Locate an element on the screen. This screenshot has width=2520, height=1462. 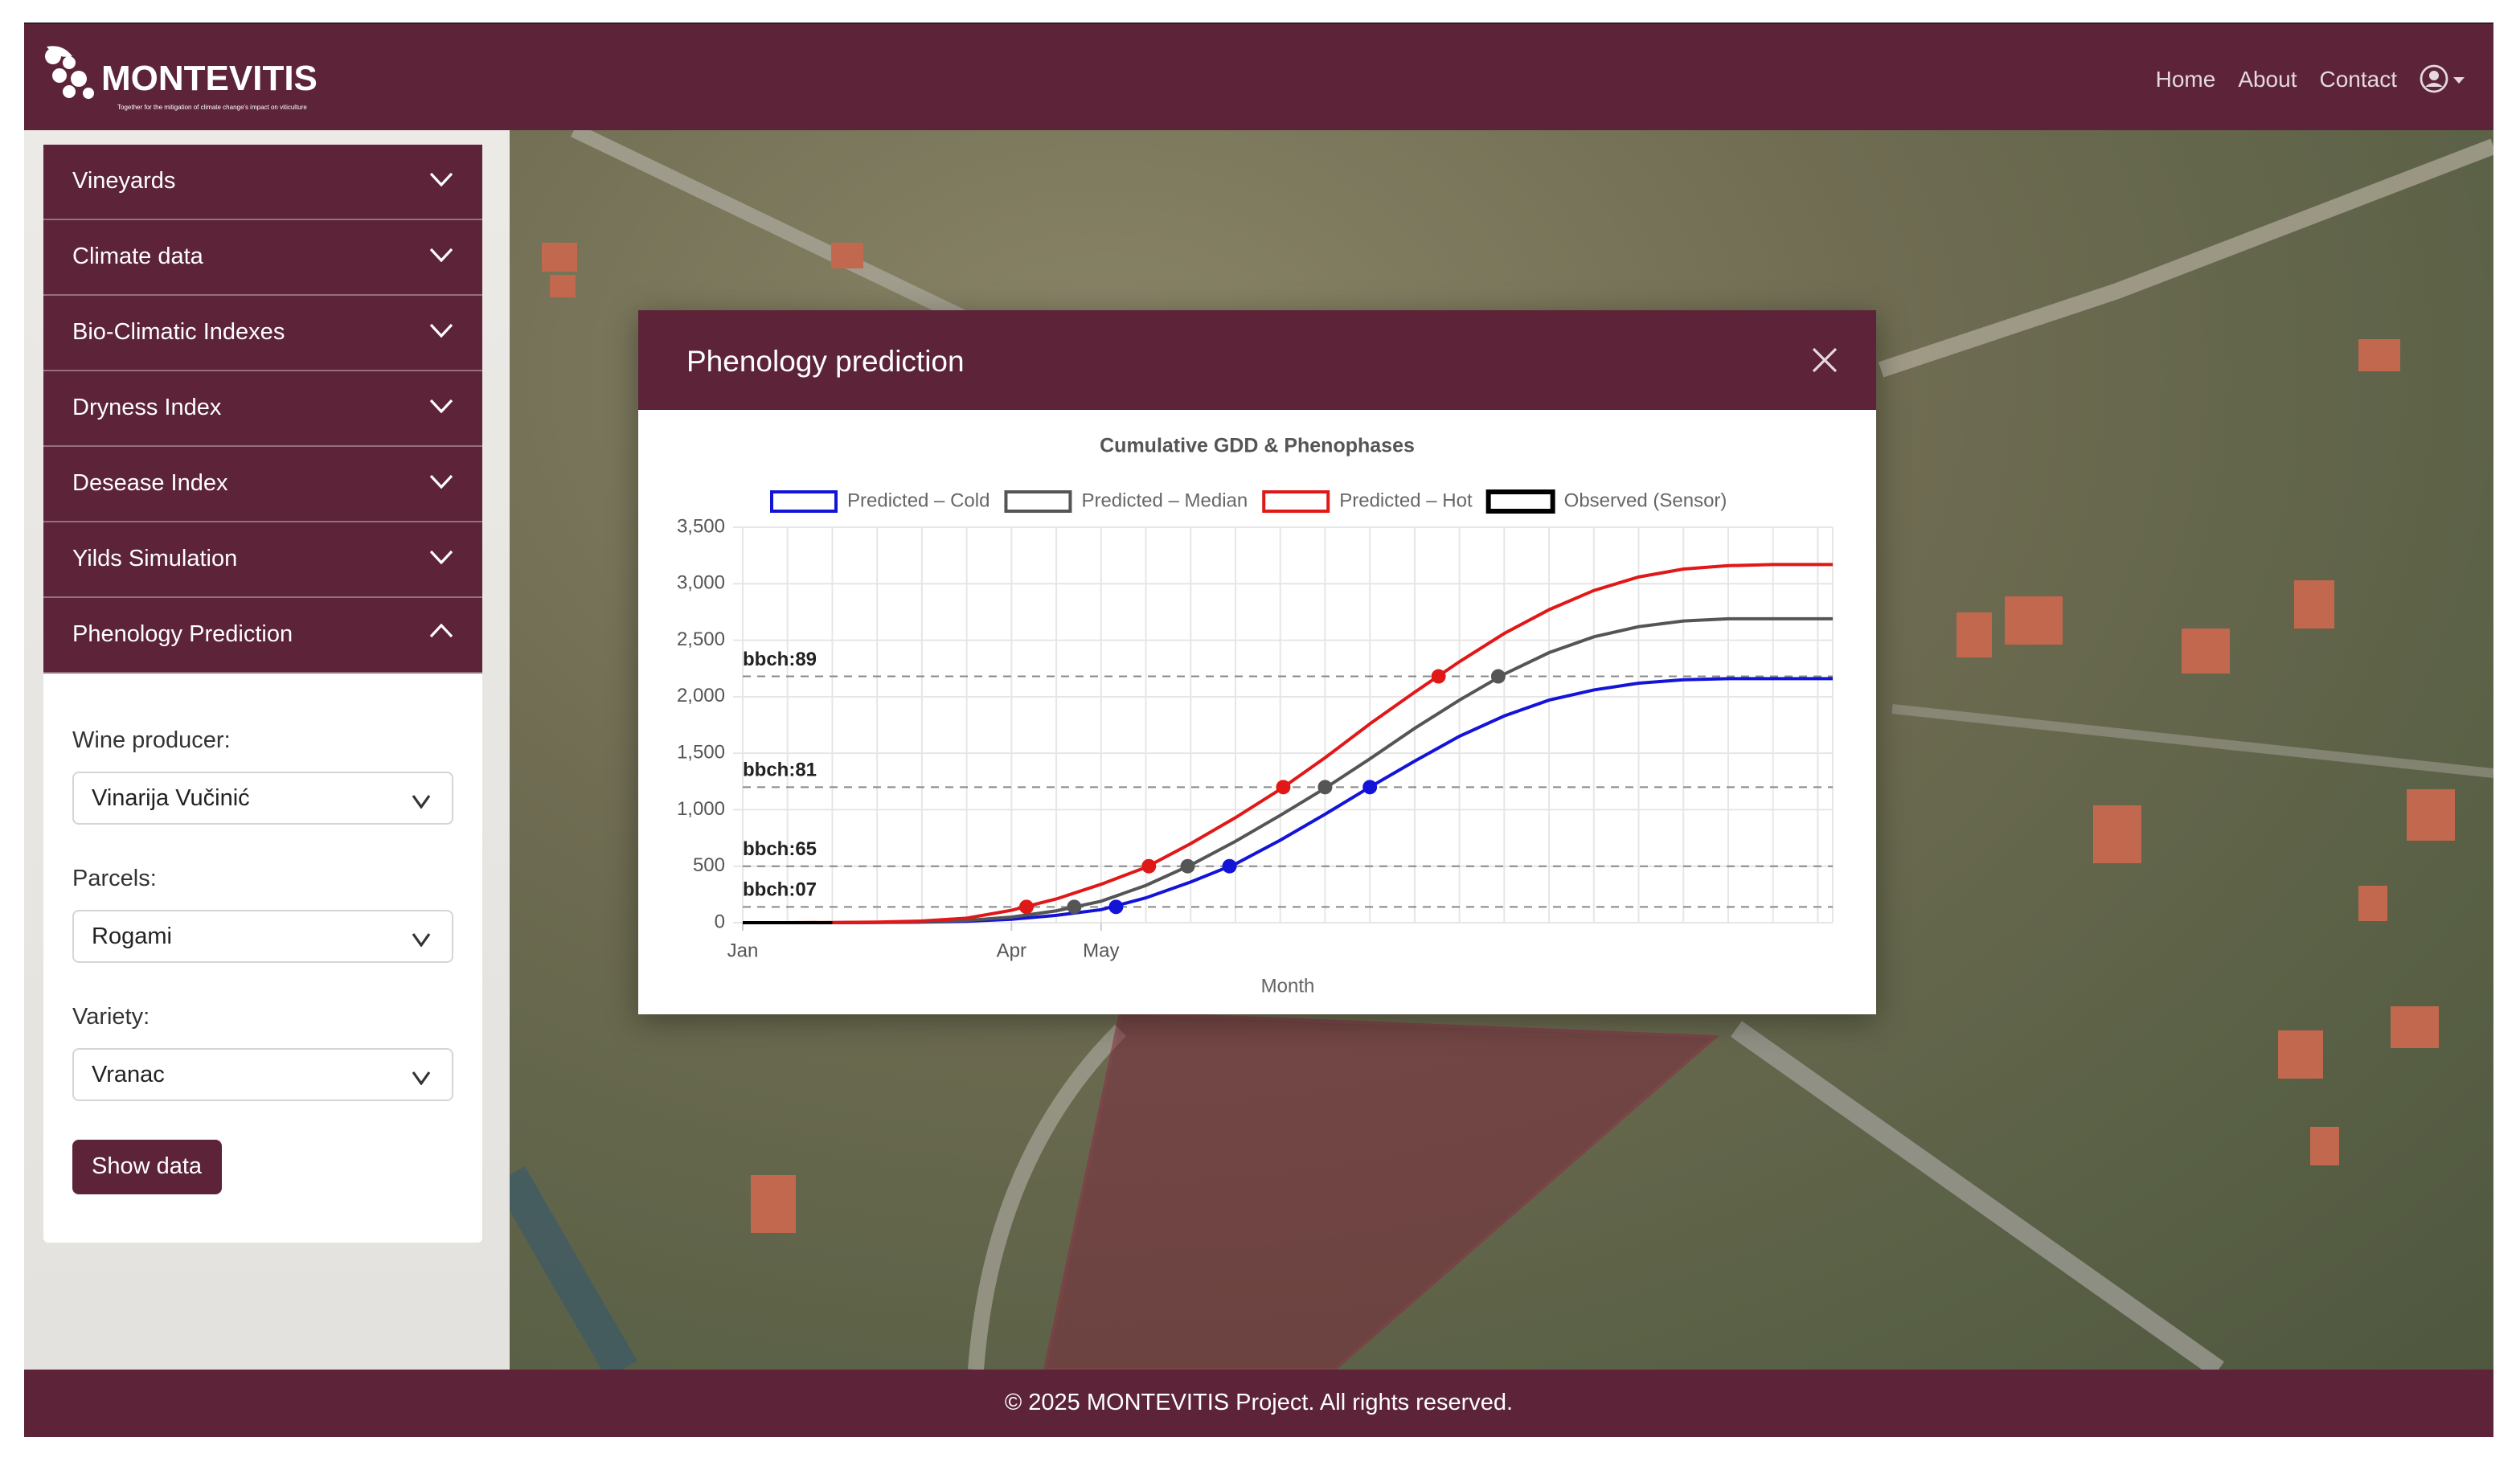
select: Rogami is located at coordinates (262, 936).